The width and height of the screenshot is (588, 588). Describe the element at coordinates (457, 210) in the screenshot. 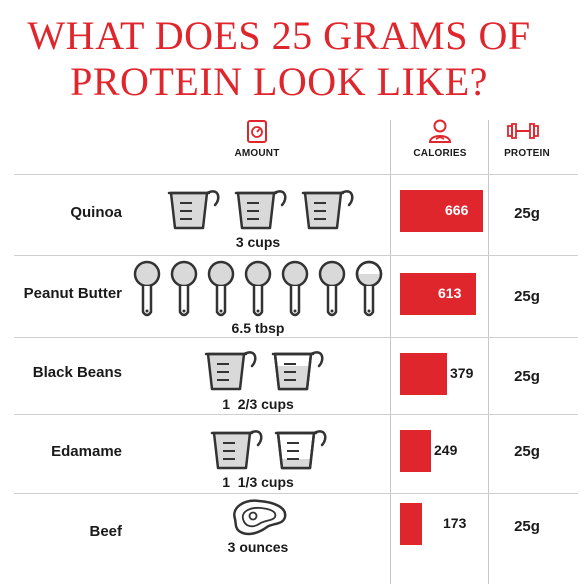

I see `calorie-value-label: 666` at that location.